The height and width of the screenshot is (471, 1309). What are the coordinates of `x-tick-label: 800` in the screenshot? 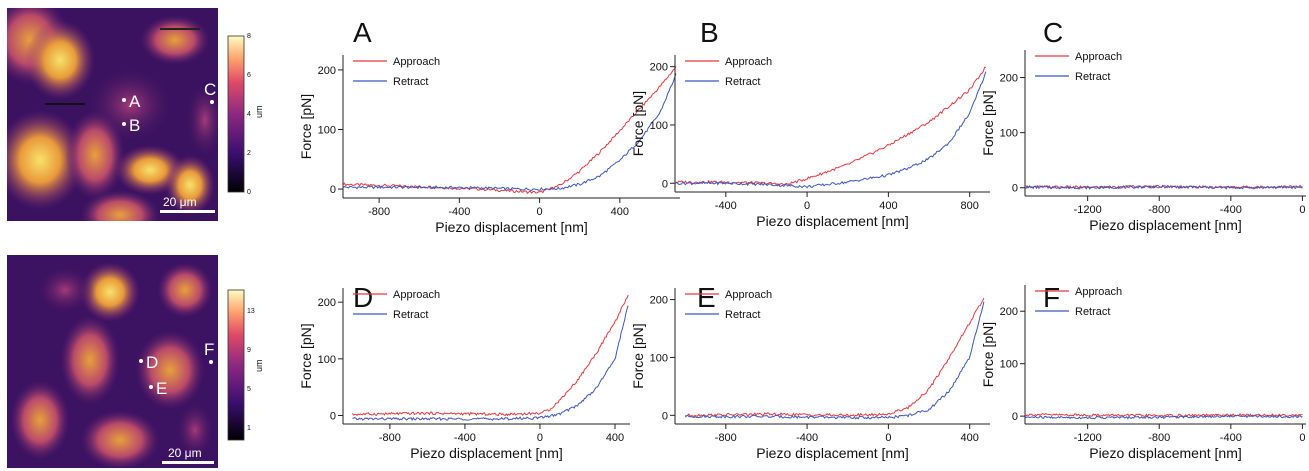 It's located at (969, 206).